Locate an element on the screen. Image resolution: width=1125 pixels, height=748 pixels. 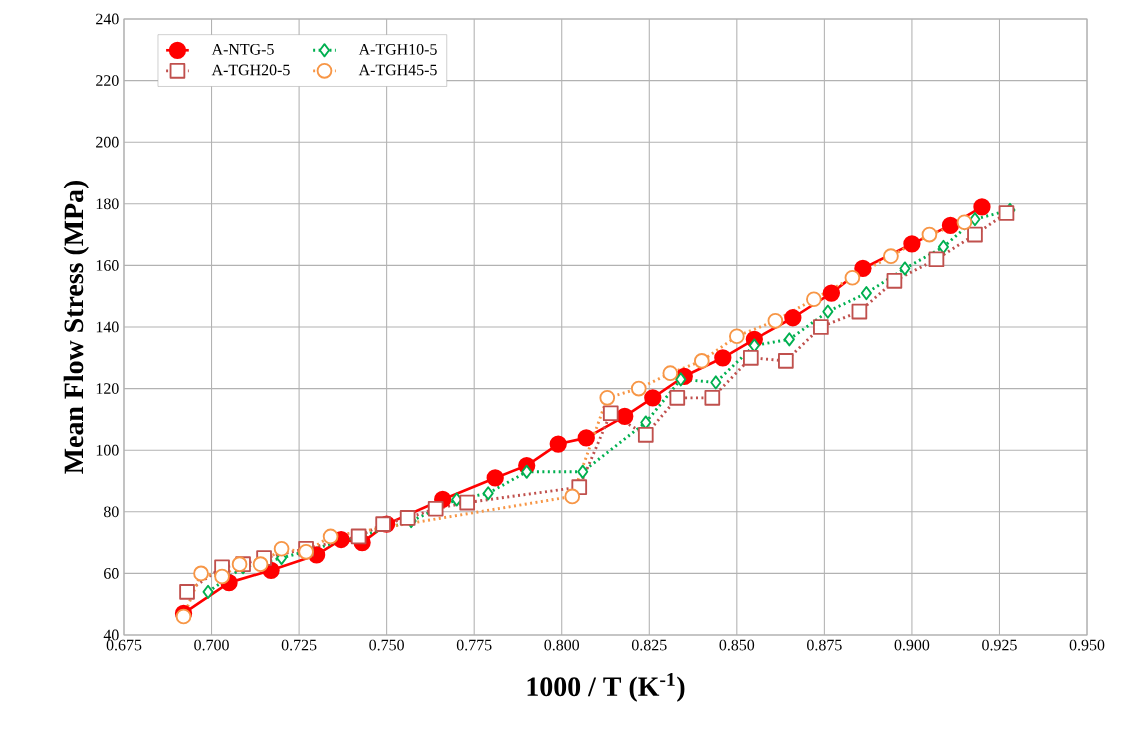
x-axis-title: 1000 / T (K$^{-1}$) is located at coordinates (606, 687).